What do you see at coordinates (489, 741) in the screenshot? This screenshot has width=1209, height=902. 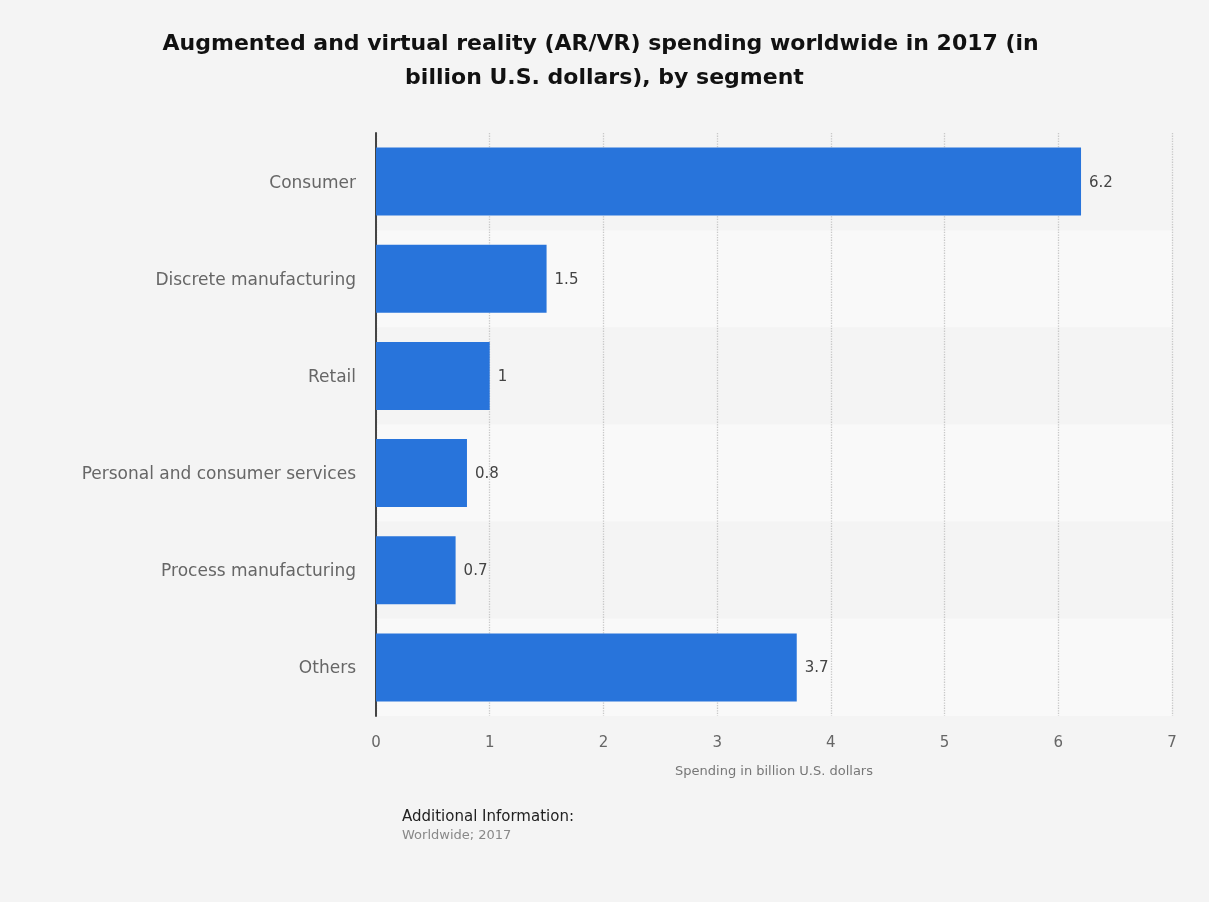 I see `x-tick-label: 1` at bounding box center [489, 741].